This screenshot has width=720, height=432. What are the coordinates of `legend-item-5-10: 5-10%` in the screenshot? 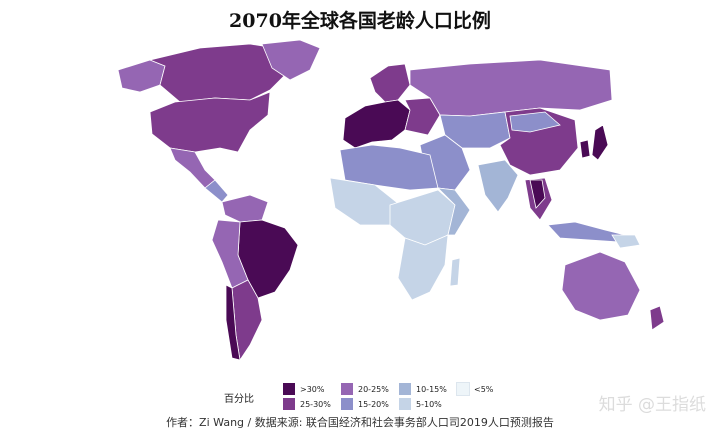 It's located at (420, 404).